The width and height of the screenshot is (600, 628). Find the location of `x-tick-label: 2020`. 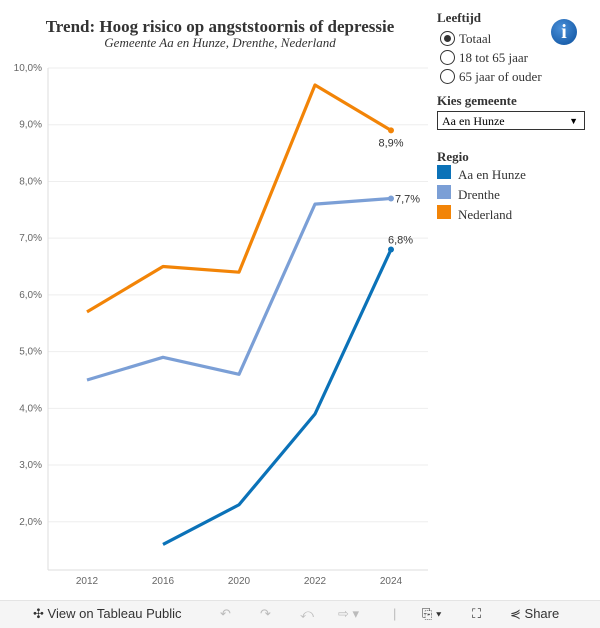

x-tick-label: 2020 is located at coordinates (239, 581).